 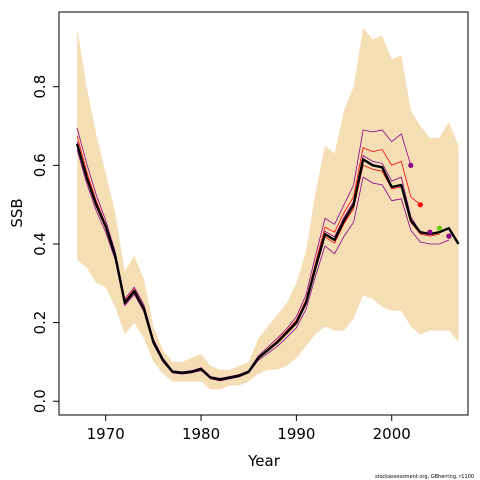 I want to click on x-tick-label-1970: 1970, so click(x=106, y=434).